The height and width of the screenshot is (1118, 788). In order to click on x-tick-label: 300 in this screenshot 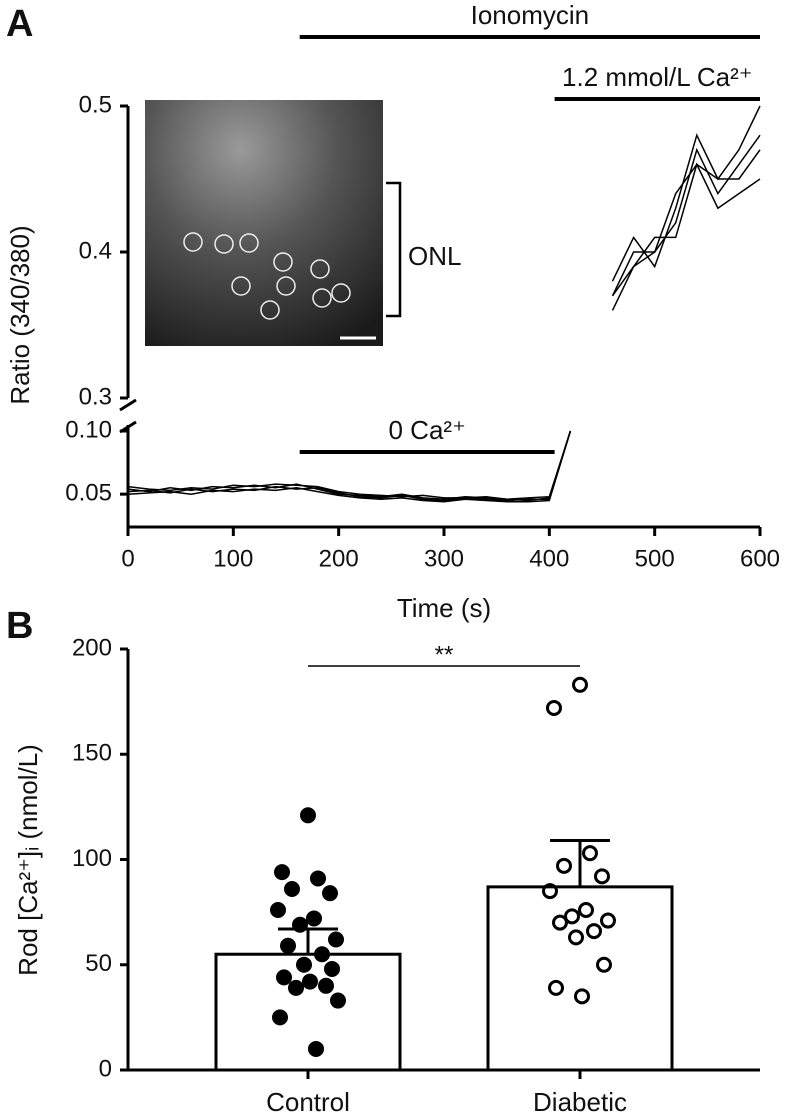, I will do `click(444, 558)`.